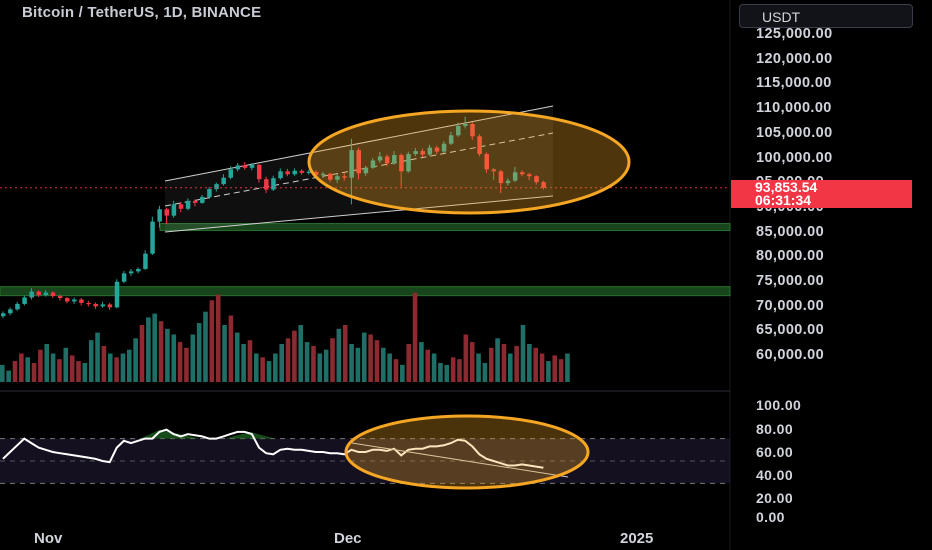 This screenshot has height=550, width=932. What do you see at coordinates (775, 452) in the screenshot?
I see `rsi-axis-label: 60.00` at bounding box center [775, 452].